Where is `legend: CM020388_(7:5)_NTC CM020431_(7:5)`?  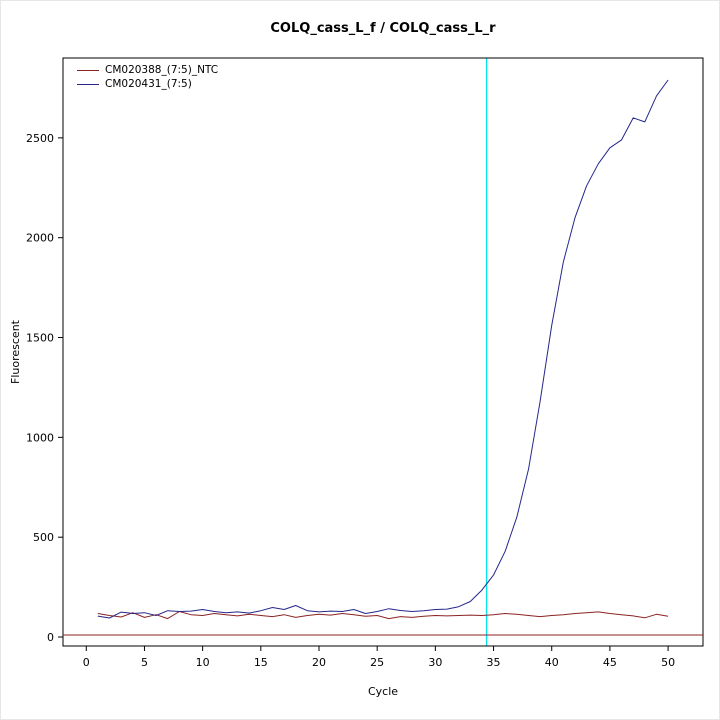 legend: CM020388_(7:5)_NTC CM020431_(7:5) is located at coordinates (147, 77).